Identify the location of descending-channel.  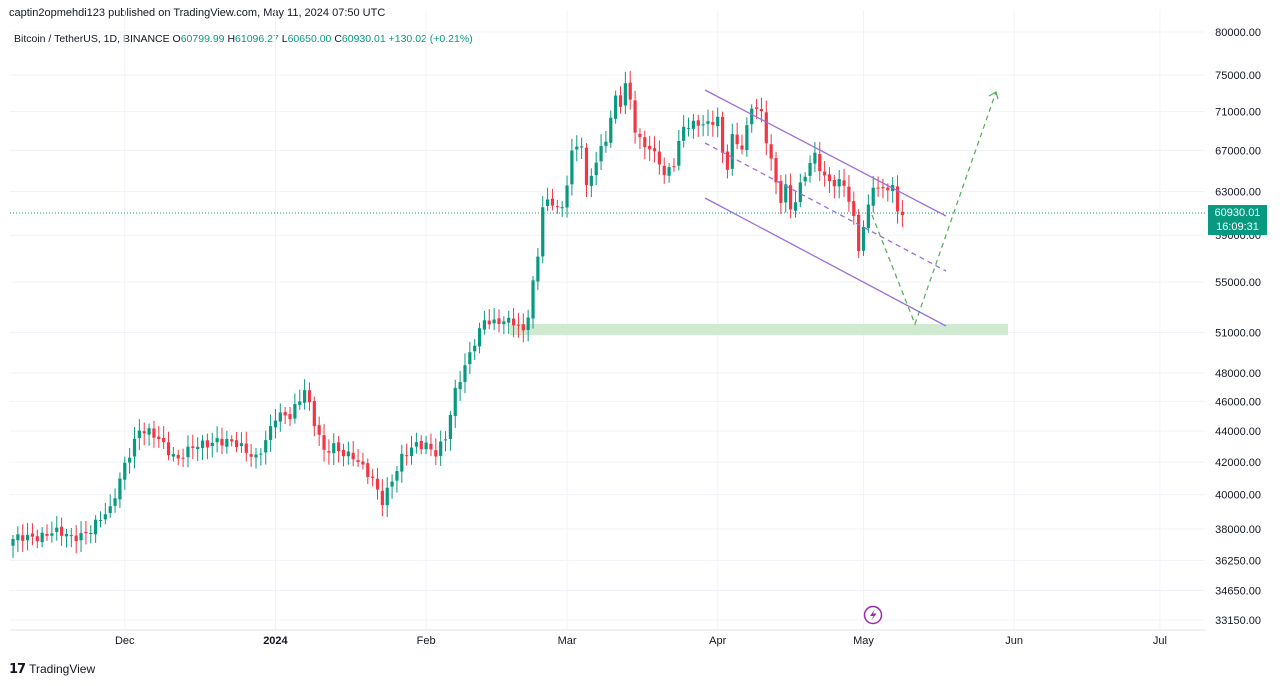
(825, 208).